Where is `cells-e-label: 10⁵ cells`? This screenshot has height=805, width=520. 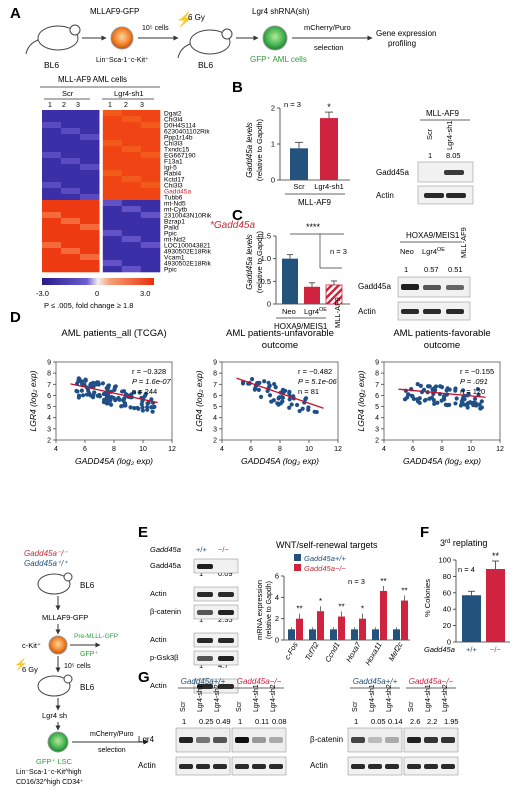
cells-e-label: 10⁵ cells is located at coordinates (77, 666).